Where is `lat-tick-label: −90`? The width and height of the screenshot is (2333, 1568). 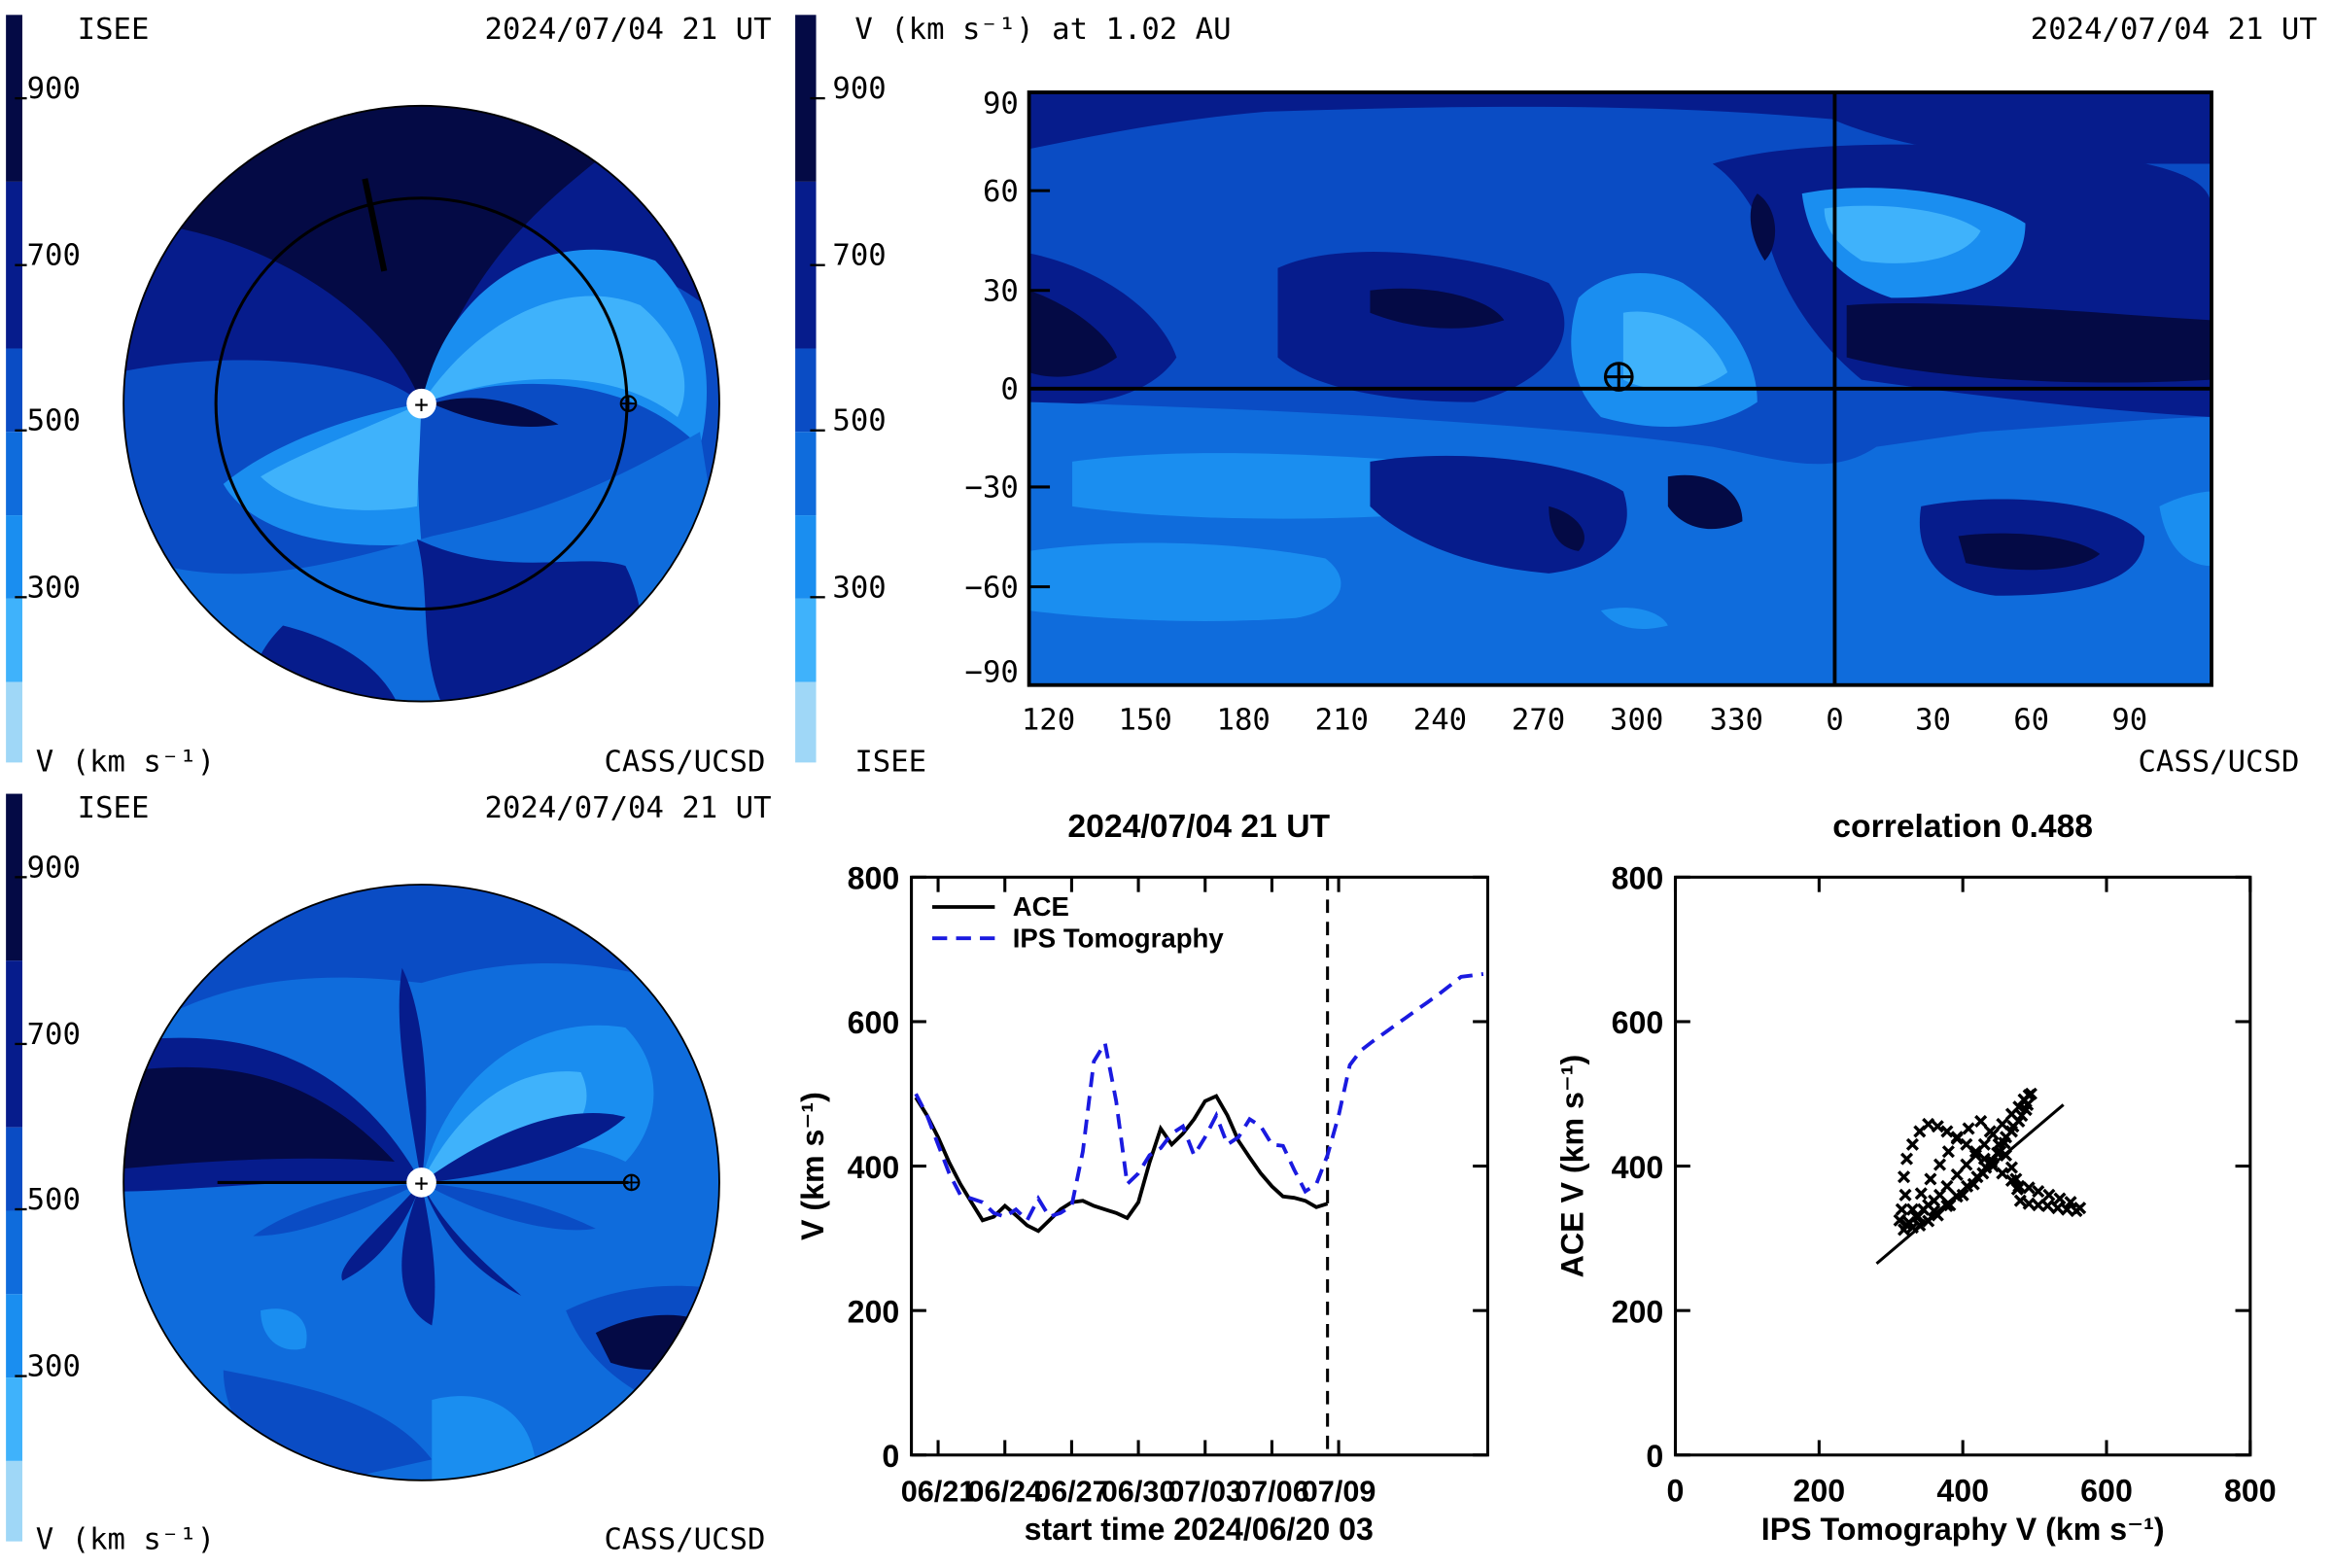 lat-tick-label: −90 is located at coordinates (992, 673).